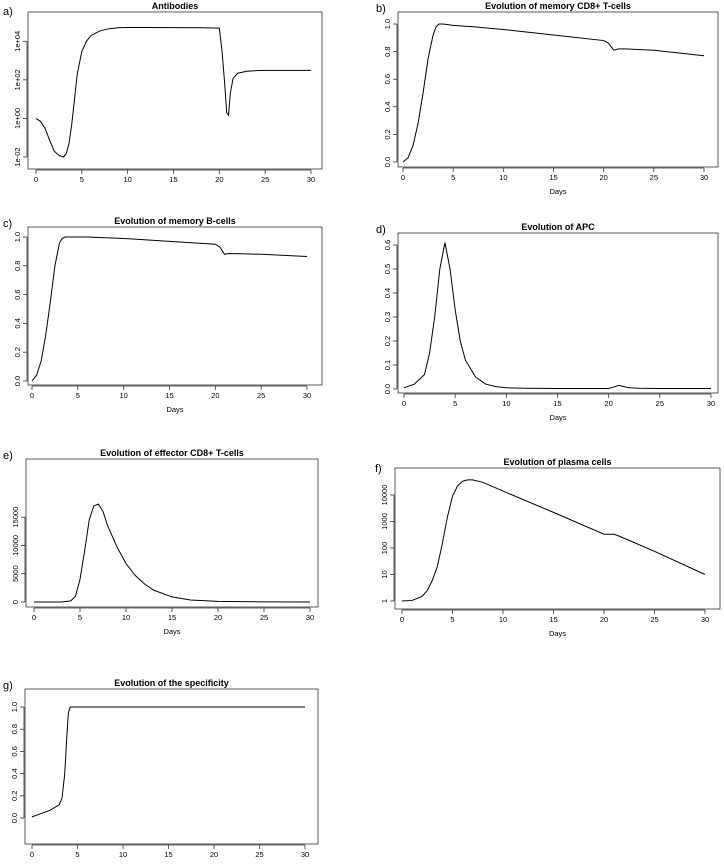 The width and height of the screenshot is (724, 865). I want to click on y-tick-label: 1, so click(384, 601).